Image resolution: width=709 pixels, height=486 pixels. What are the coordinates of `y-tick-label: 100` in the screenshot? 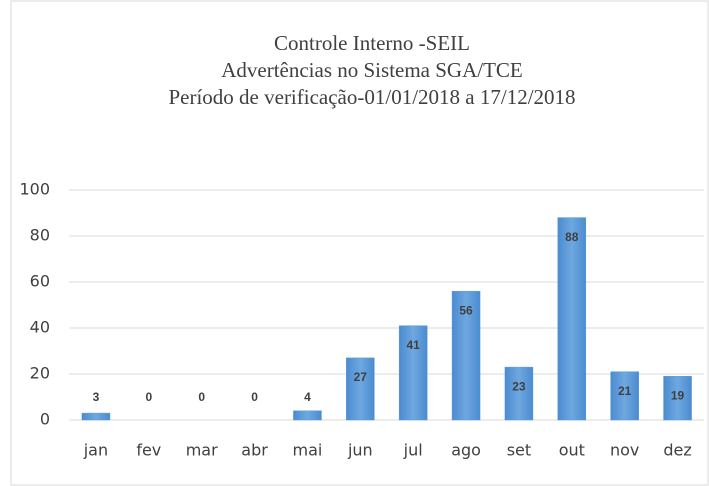 It's located at (34, 189).